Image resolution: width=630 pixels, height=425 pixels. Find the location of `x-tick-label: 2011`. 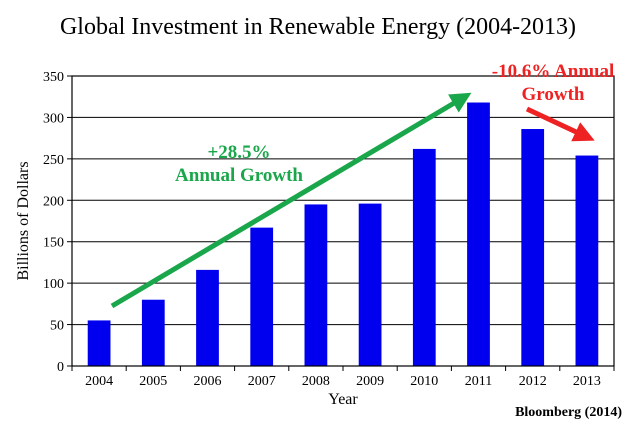

x-tick-label: 2011 is located at coordinates (478, 381).